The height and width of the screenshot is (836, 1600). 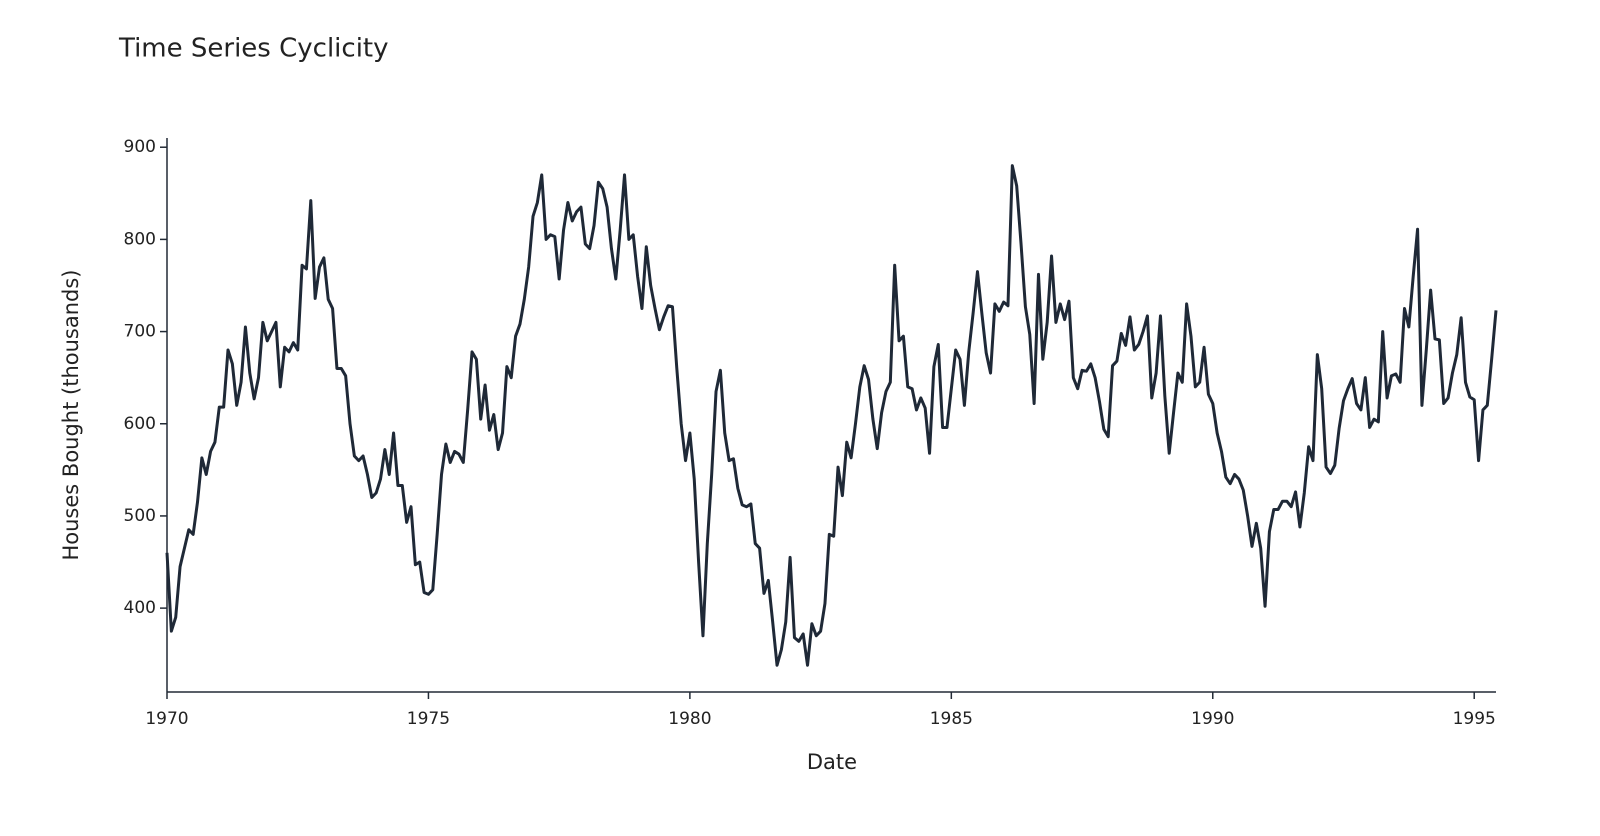 What do you see at coordinates (140, 424) in the screenshot?
I see `y-tick-label: 600` at bounding box center [140, 424].